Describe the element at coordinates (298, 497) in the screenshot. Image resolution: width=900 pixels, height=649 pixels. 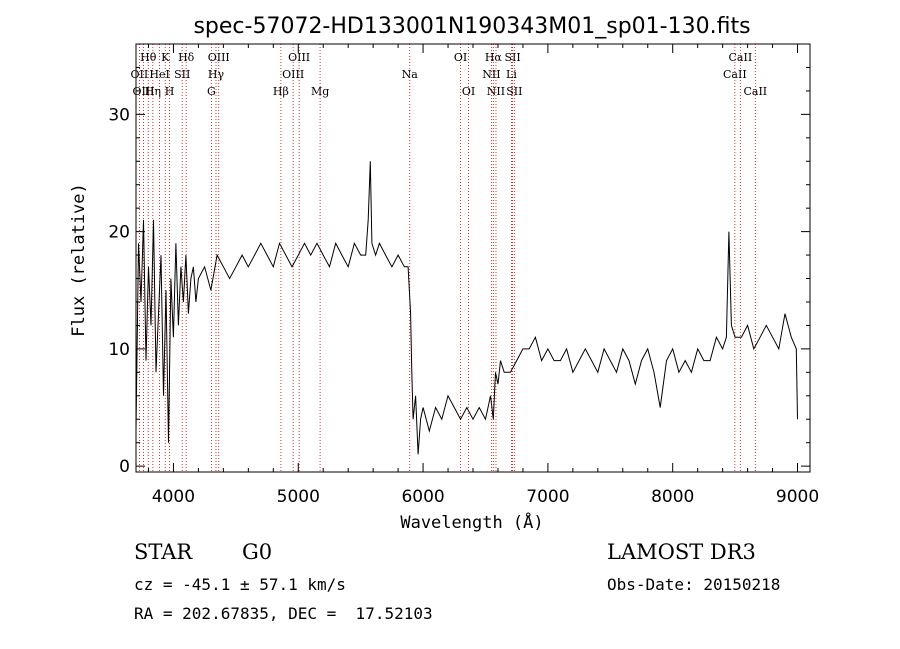
I see `x-tick-label: 5000` at that location.